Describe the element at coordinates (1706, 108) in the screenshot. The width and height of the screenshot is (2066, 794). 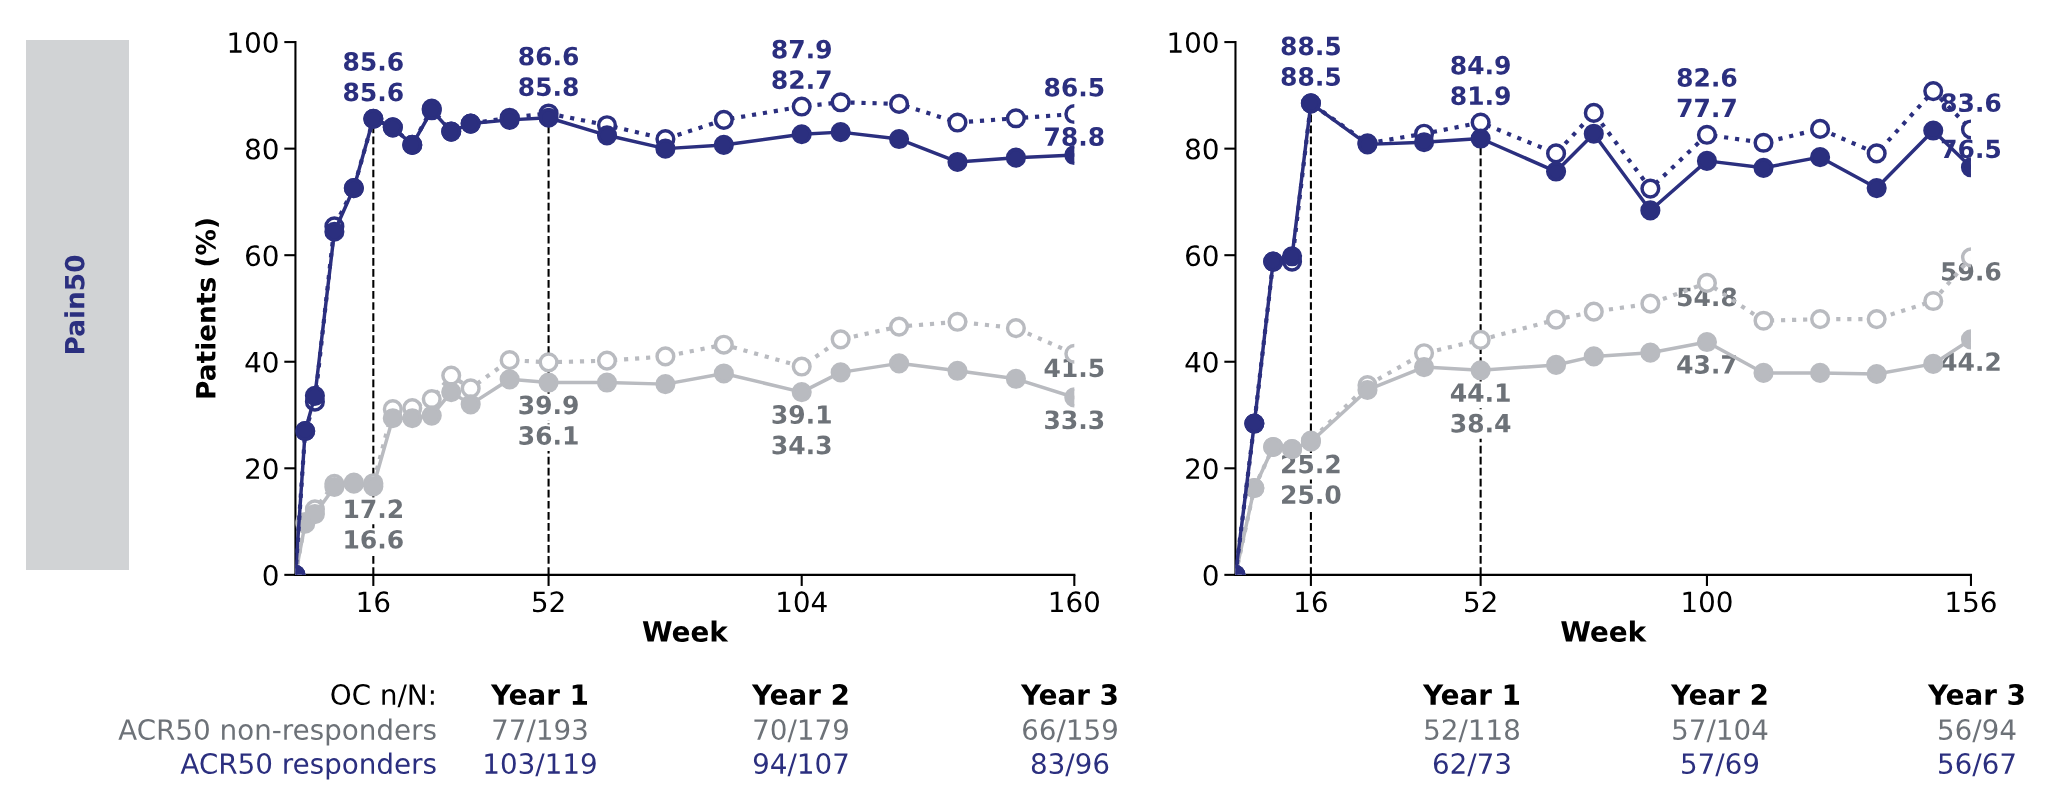
I see `data-label: 77.7` at that location.